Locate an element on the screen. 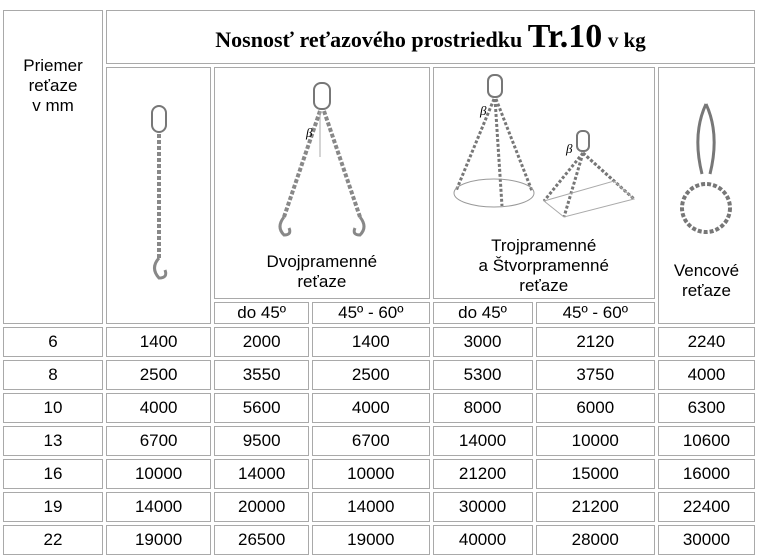  capacity-cell: 3000 is located at coordinates (482, 342).